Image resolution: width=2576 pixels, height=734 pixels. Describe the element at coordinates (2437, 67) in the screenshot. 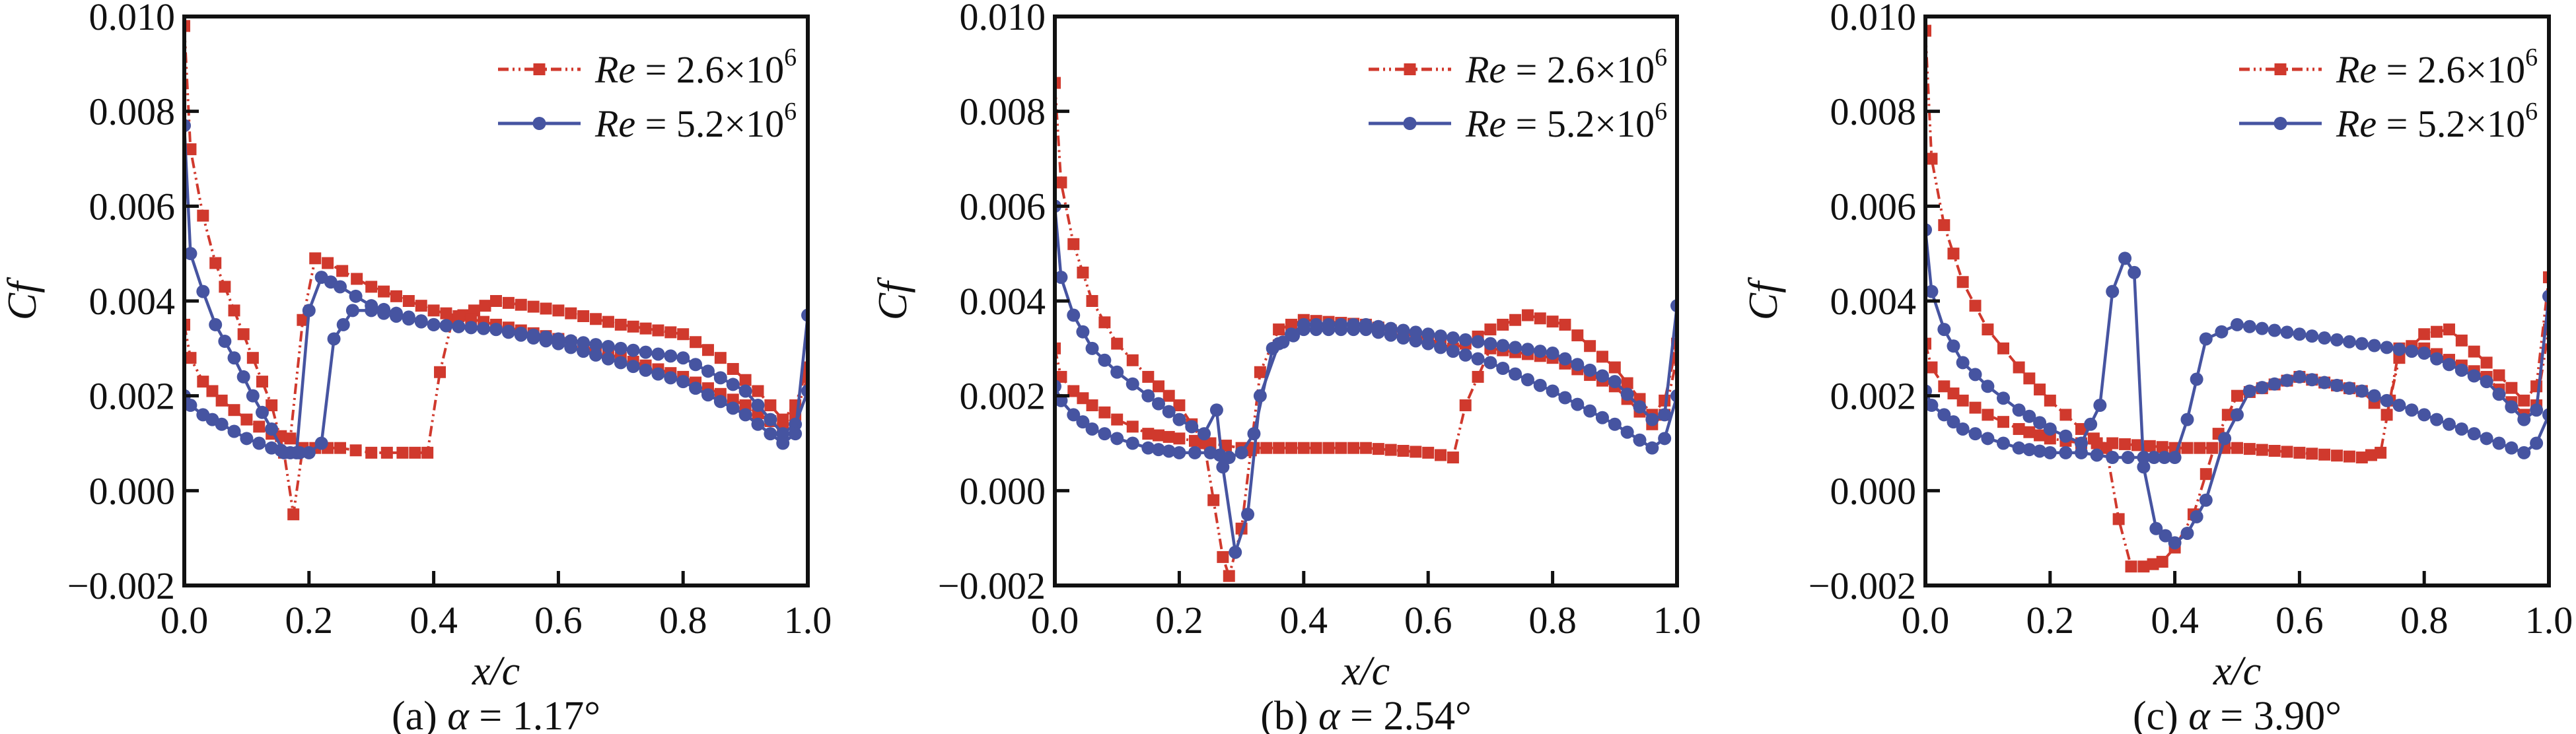

I see `legend-label: Re = 2.6×106` at that location.